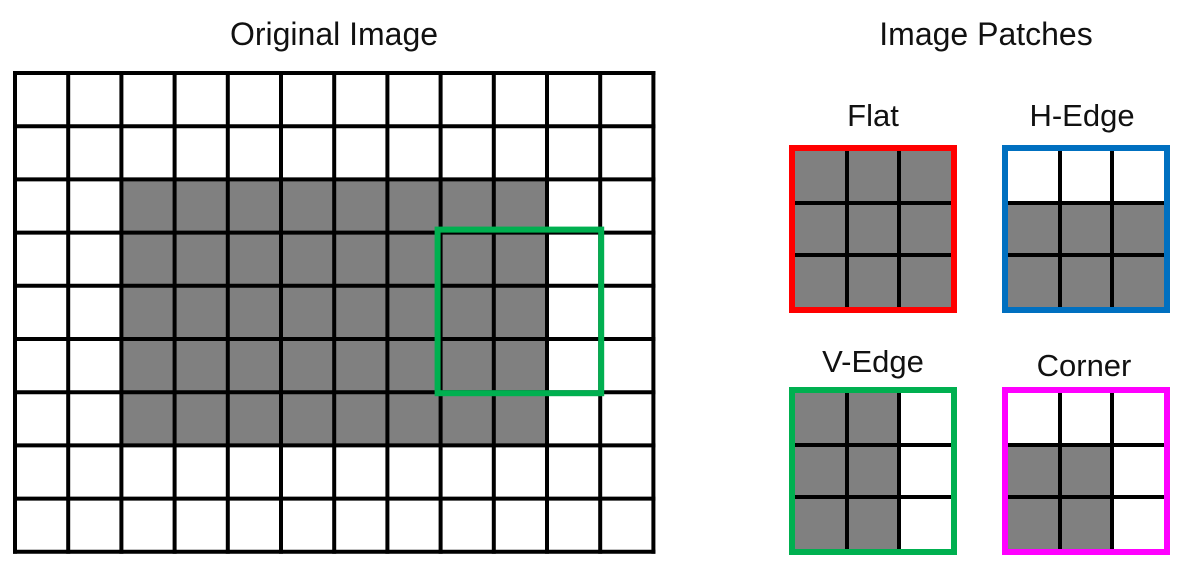 This screenshot has height=570, width=1188. Describe the element at coordinates (873, 361) in the screenshot. I see `patch-label-v-edge: V-Edge` at that location.